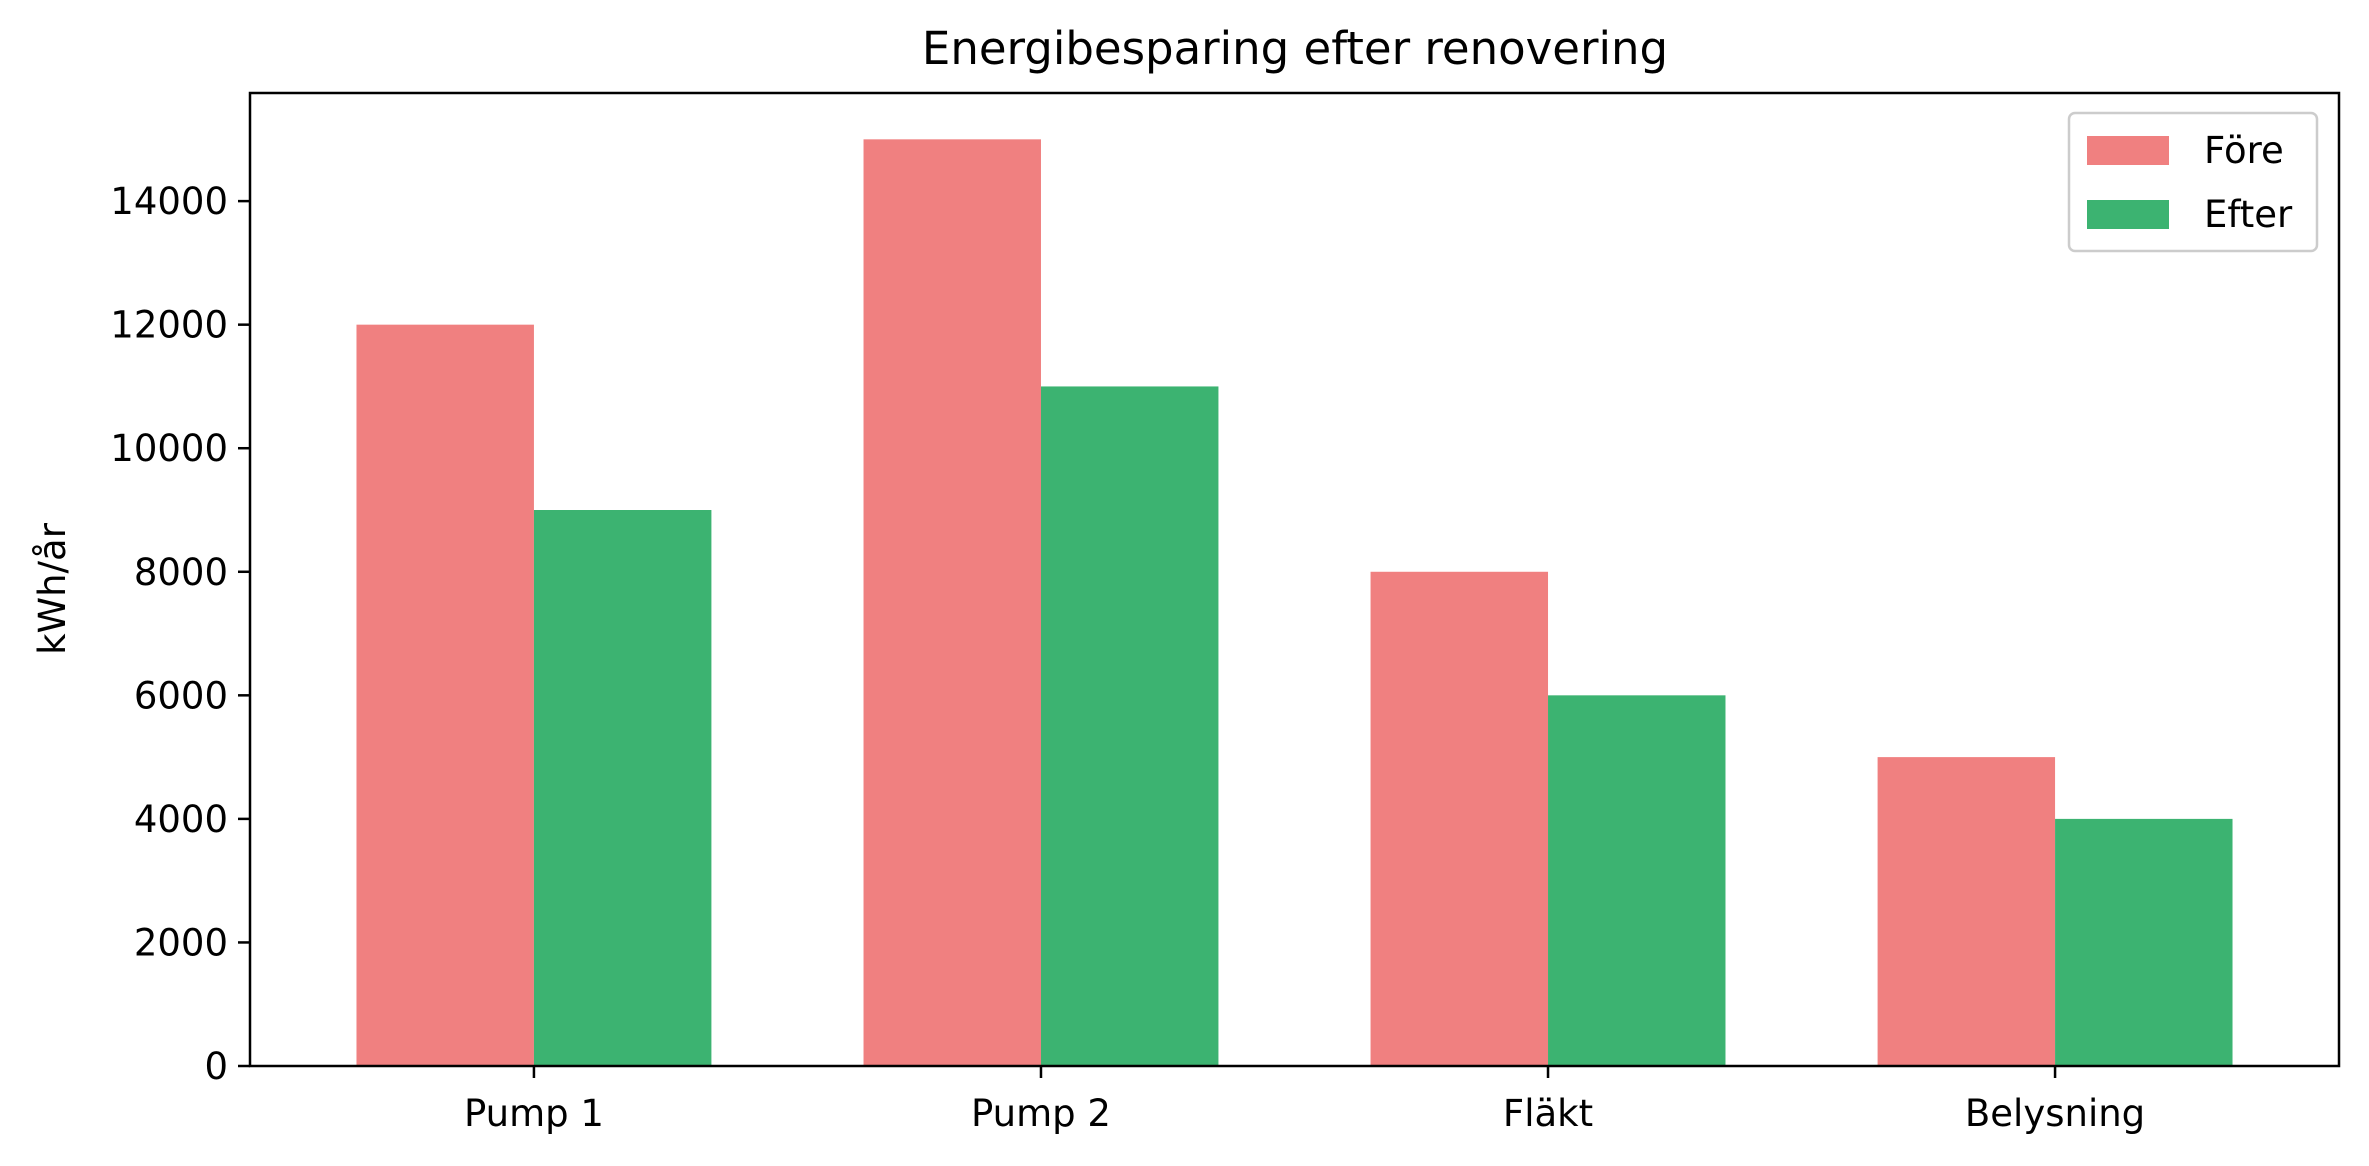 The image size is (2369, 1166). I want to click on chart-title: Energibesparing efter renovering, so click(1295, 48).